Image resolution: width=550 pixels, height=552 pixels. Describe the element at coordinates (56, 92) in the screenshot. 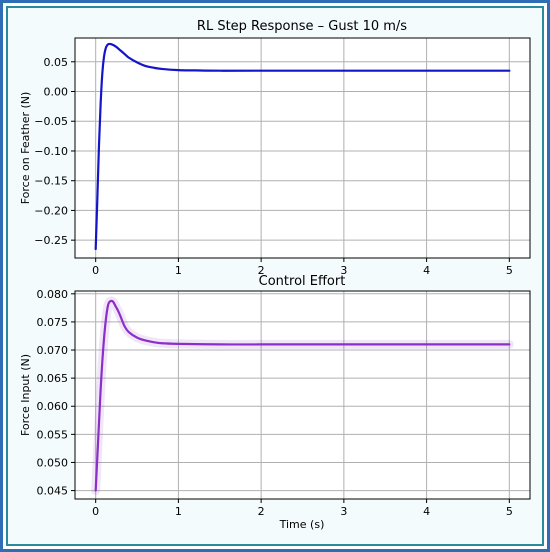

I see `y-tick-label: 0.00` at that location.